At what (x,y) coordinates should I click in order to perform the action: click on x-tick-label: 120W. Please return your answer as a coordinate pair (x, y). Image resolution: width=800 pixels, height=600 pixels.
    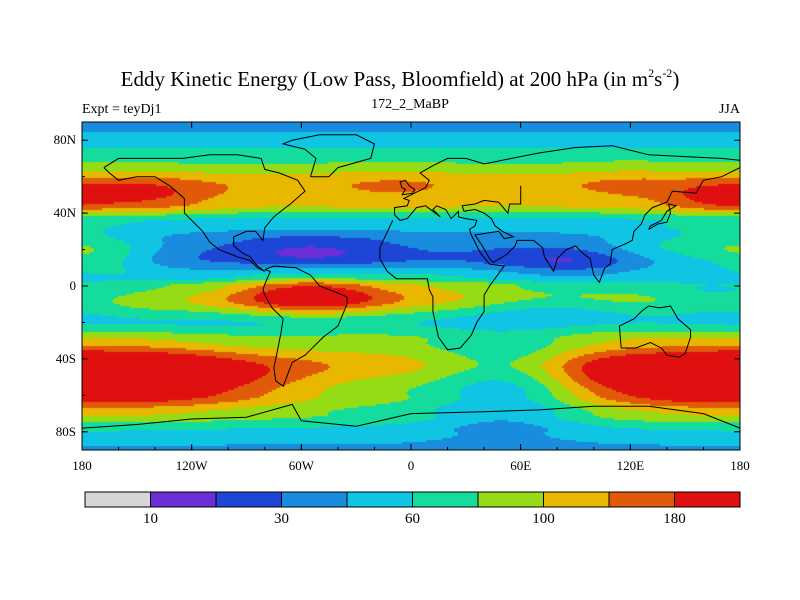
    Looking at the image, I should click on (192, 465).